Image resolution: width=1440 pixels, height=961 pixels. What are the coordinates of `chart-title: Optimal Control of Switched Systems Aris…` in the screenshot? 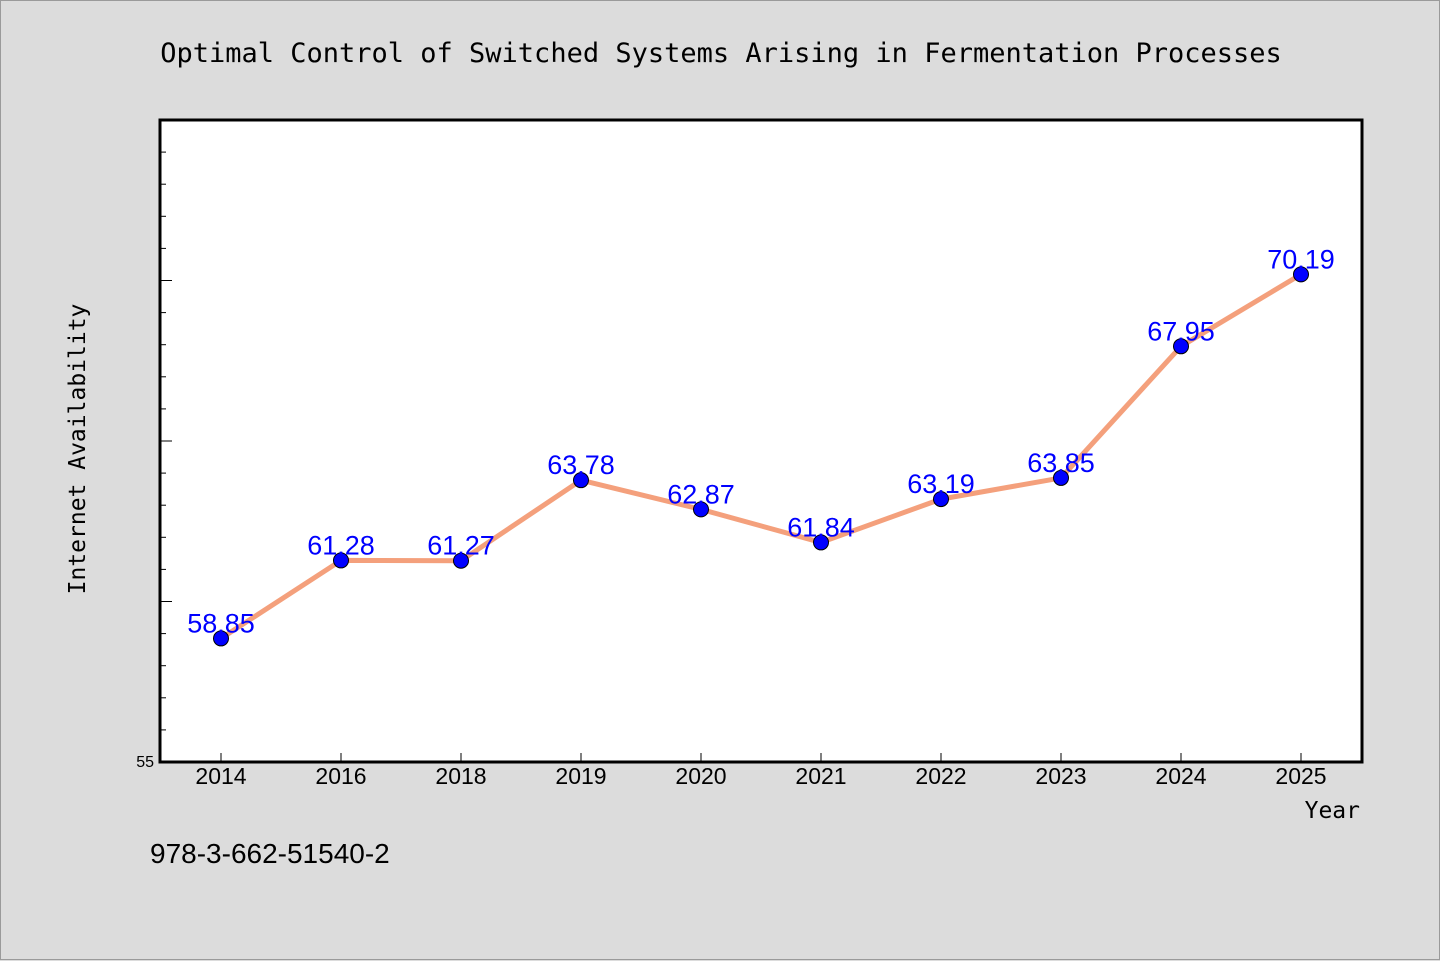 It's located at (721, 53).